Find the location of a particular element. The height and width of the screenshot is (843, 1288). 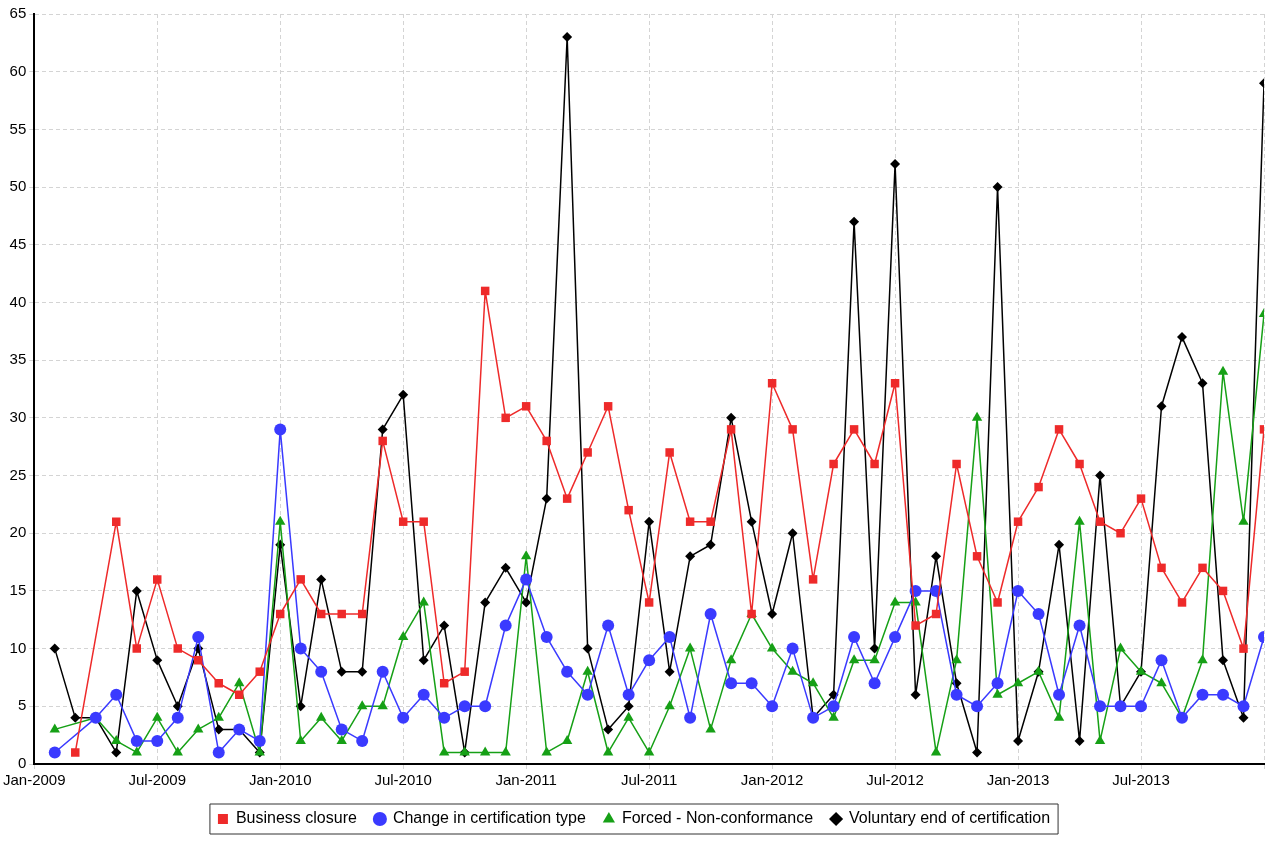

y-tick-label: 45 is located at coordinates (18, 243).